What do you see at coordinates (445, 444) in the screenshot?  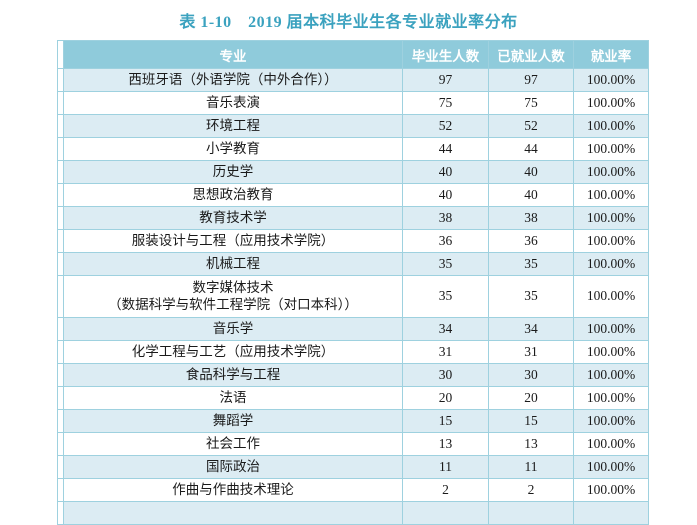 I see `graduates-cell: 13` at bounding box center [445, 444].